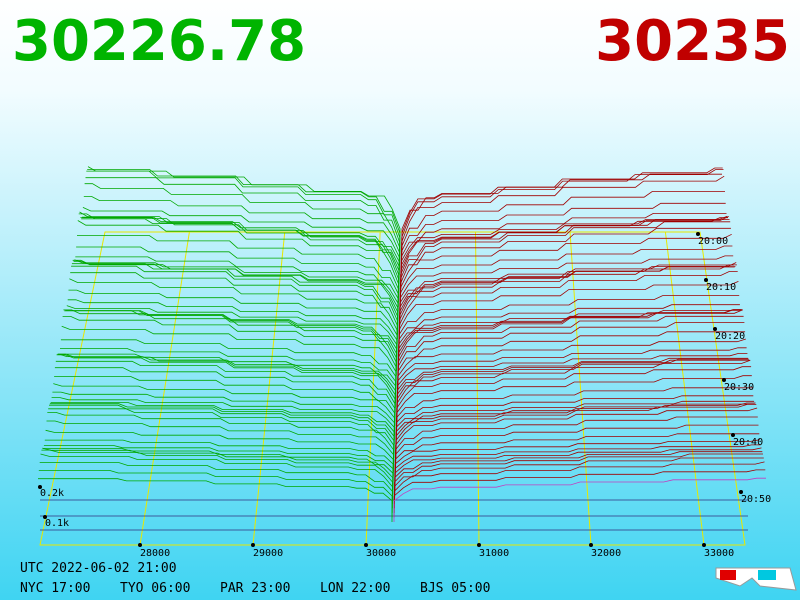  What do you see at coordinates (692, 41) in the screenshot?
I see `ask-price: 30235` at bounding box center [692, 41].